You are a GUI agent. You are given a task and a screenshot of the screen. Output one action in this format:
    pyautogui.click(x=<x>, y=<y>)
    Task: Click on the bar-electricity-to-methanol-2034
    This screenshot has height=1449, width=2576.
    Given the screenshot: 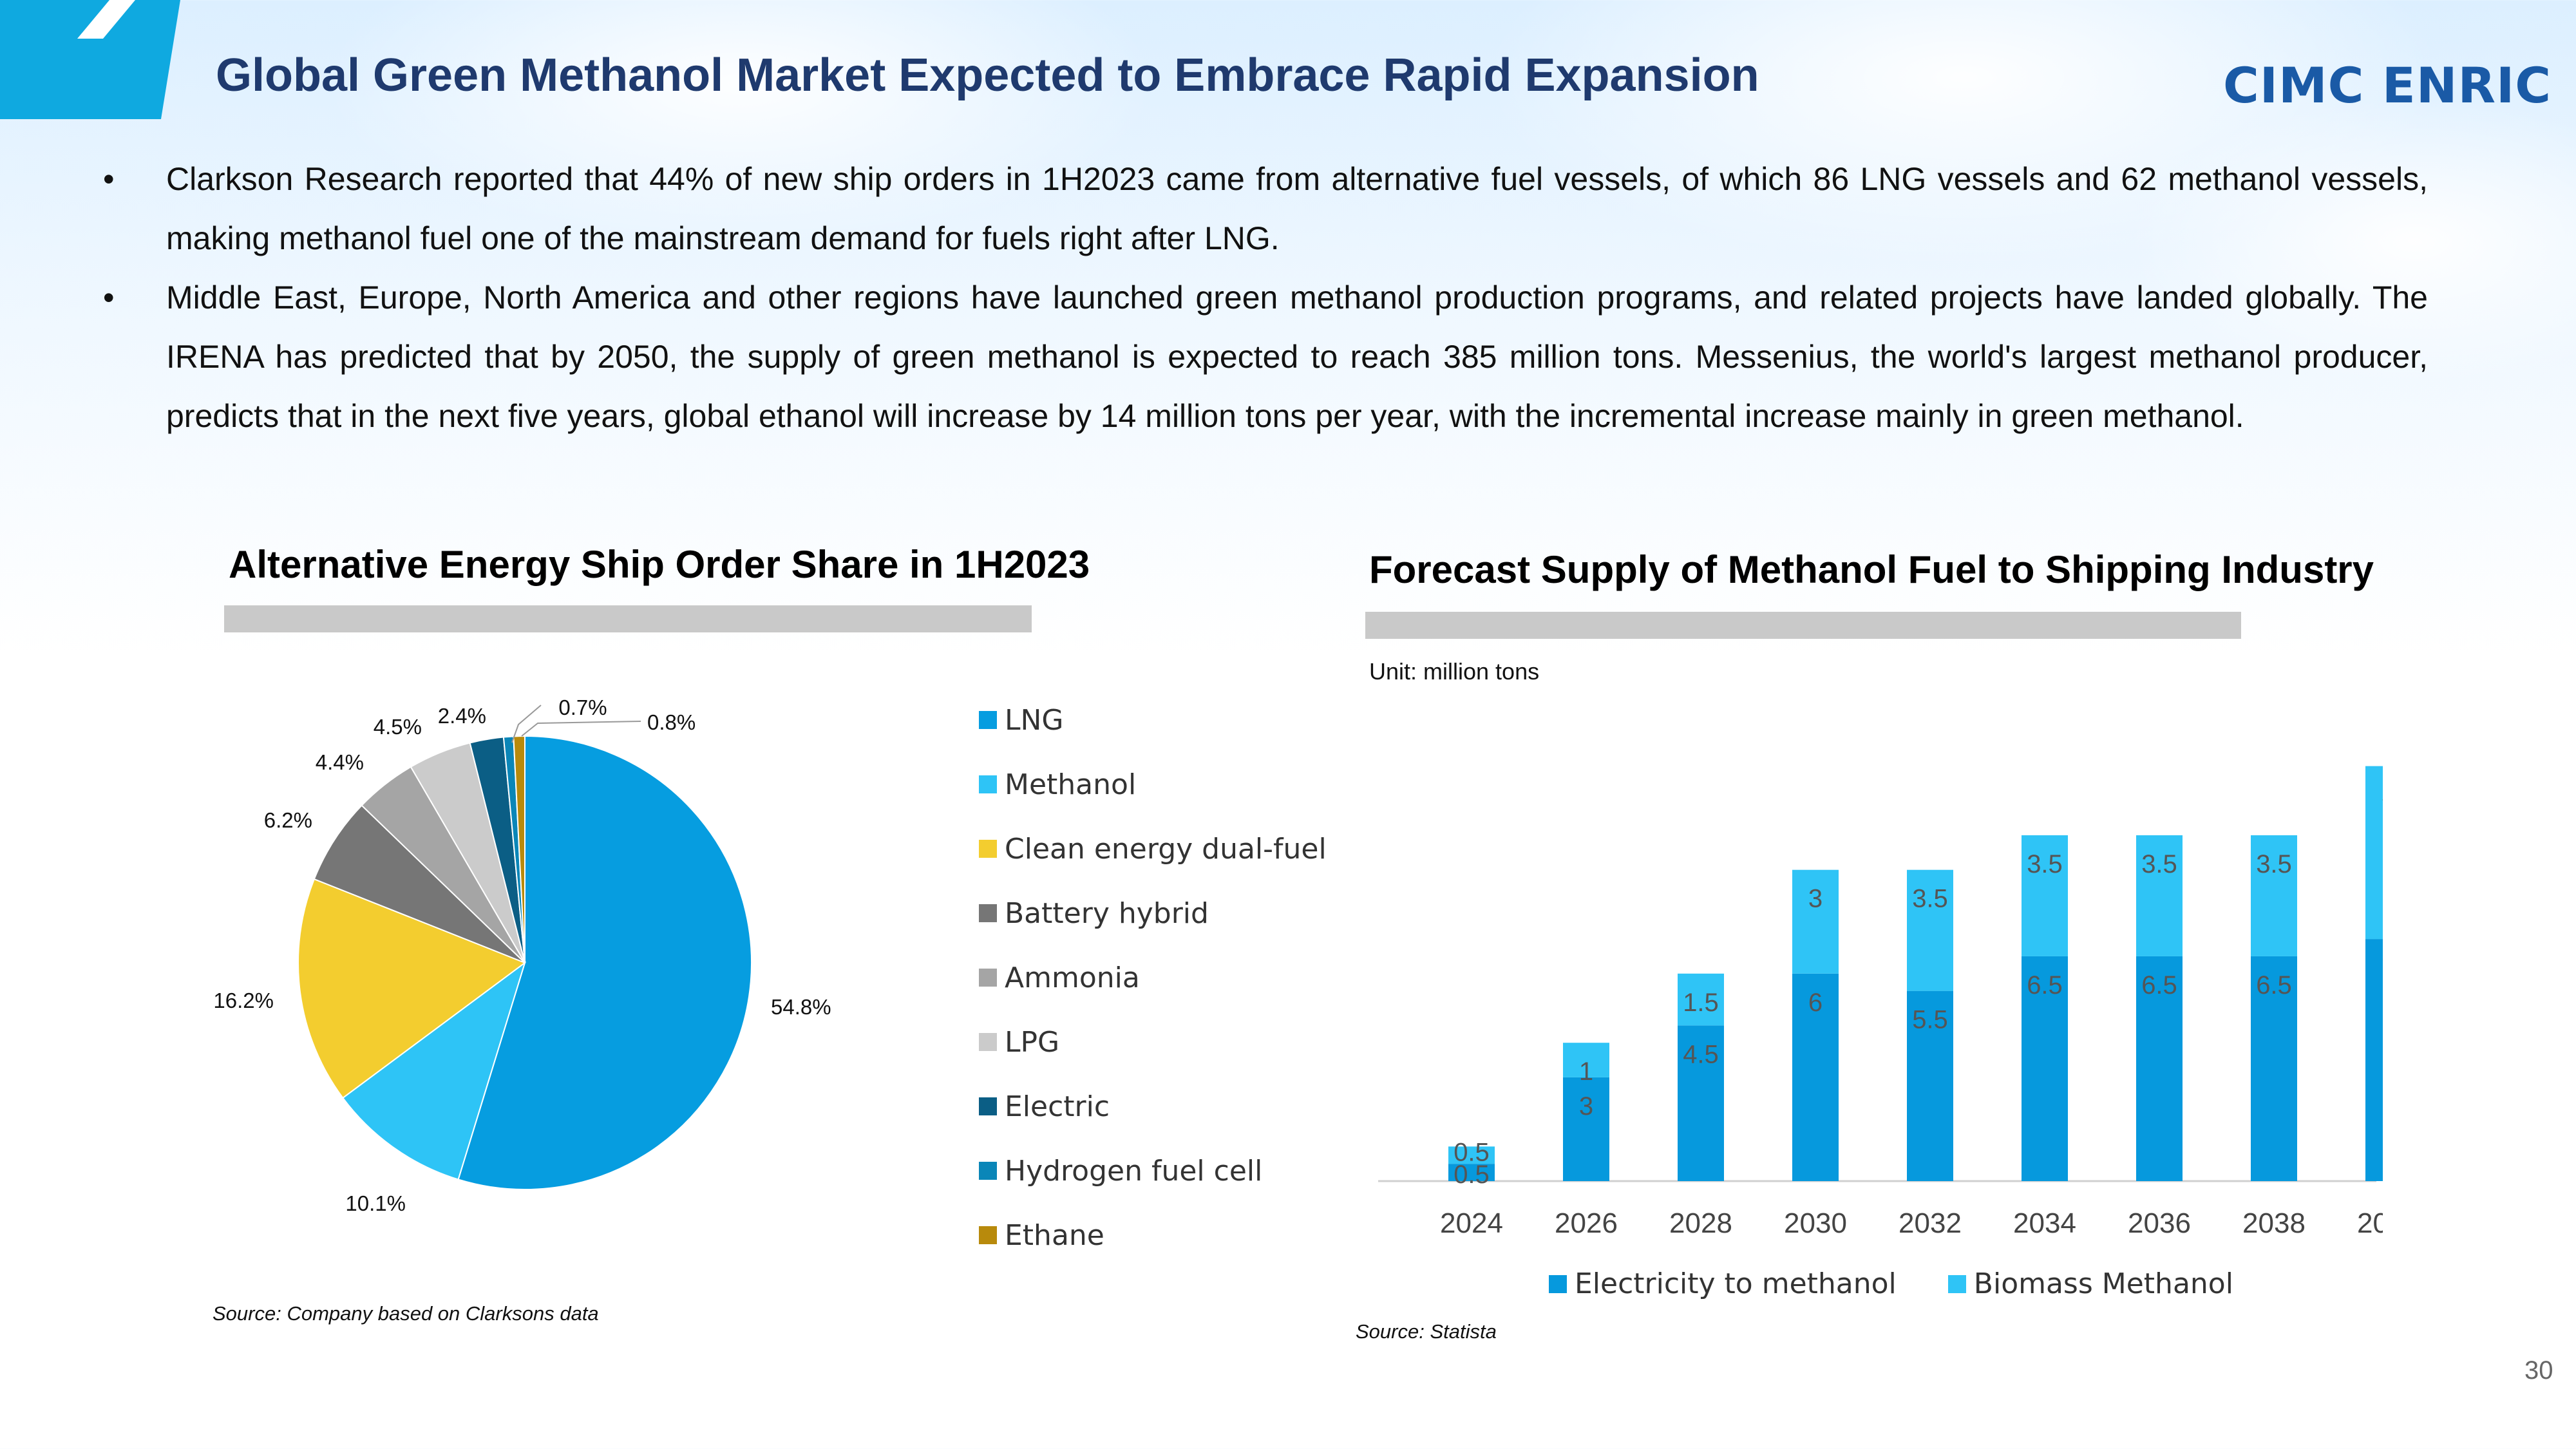 What is the action you would take?
    pyautogui.click(x=2045, y=1068)
    